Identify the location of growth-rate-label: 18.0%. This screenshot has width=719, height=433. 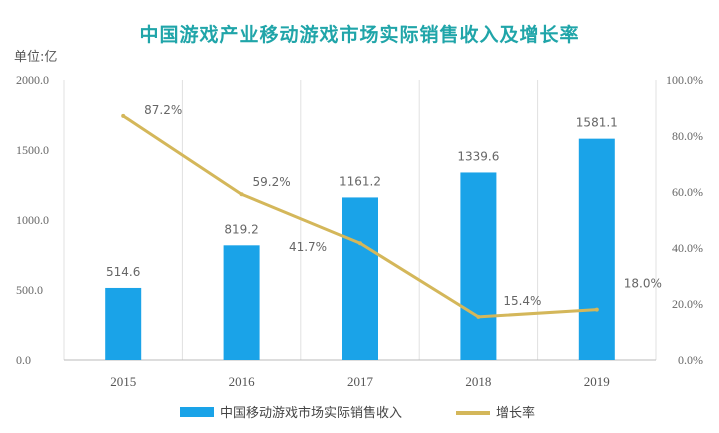
(643, 284).